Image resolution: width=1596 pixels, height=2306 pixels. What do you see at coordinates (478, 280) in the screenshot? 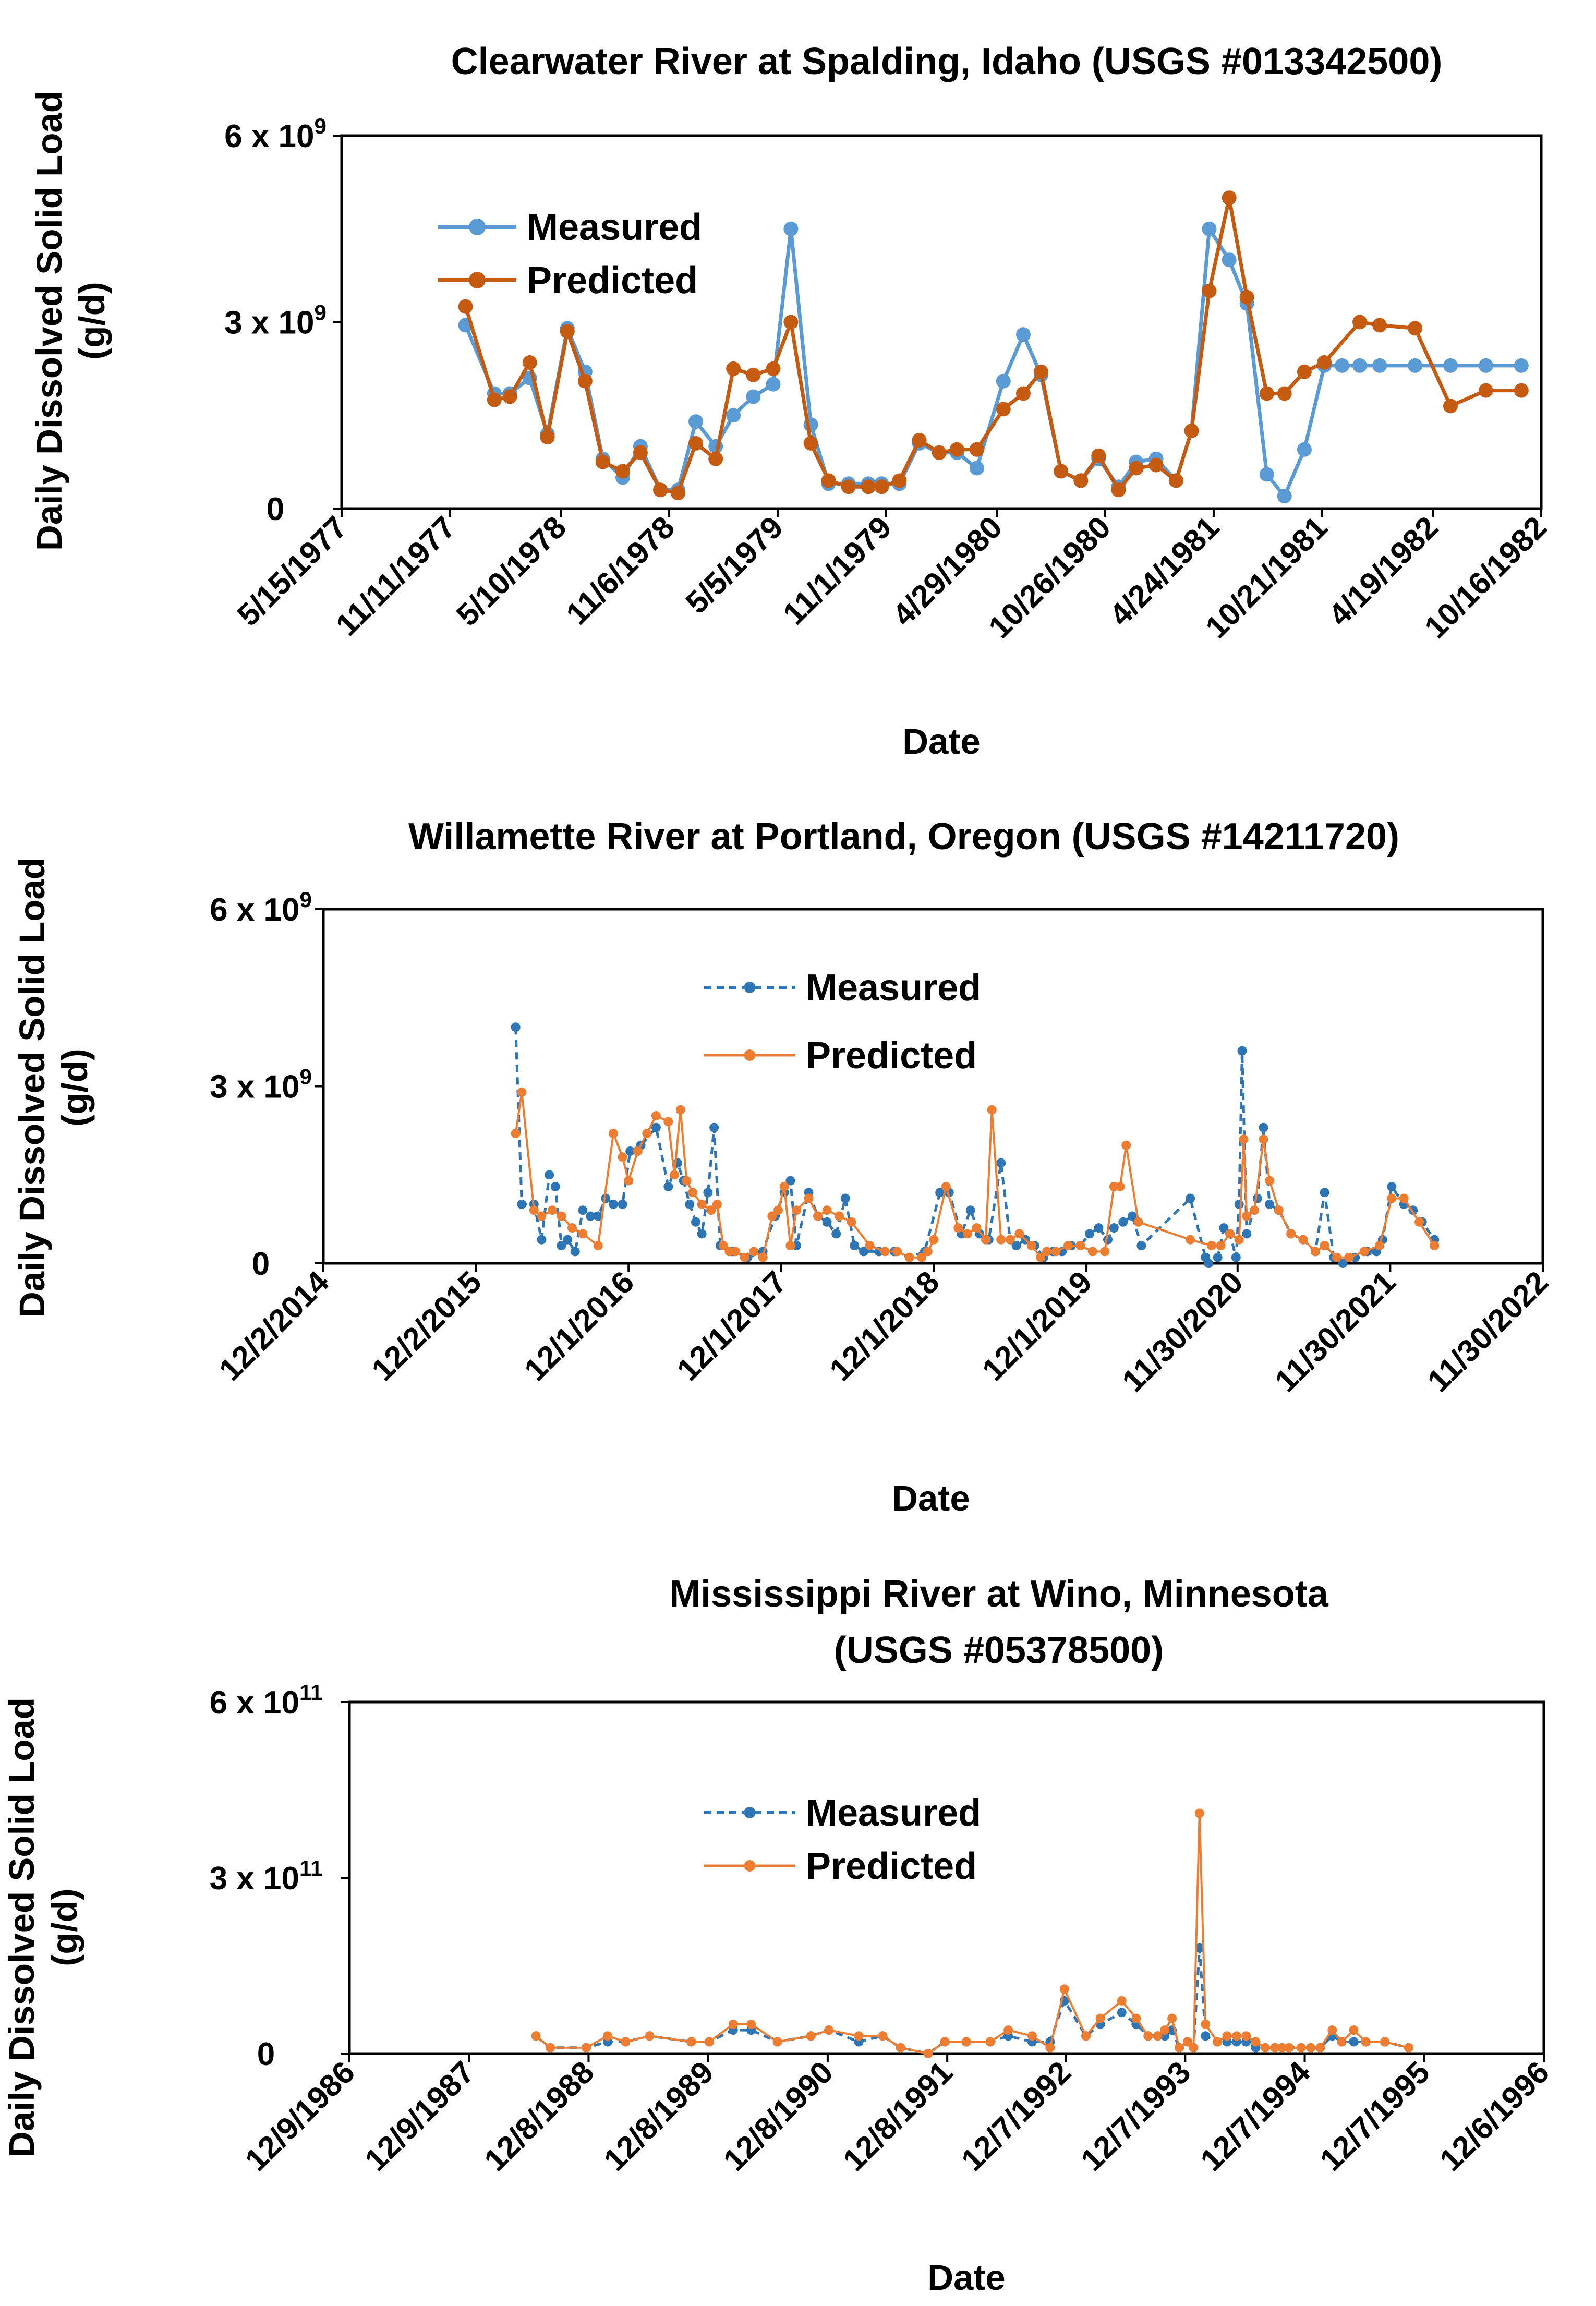
I see `legend-swatch-marker-predicted` at bounding box center [478, 280].